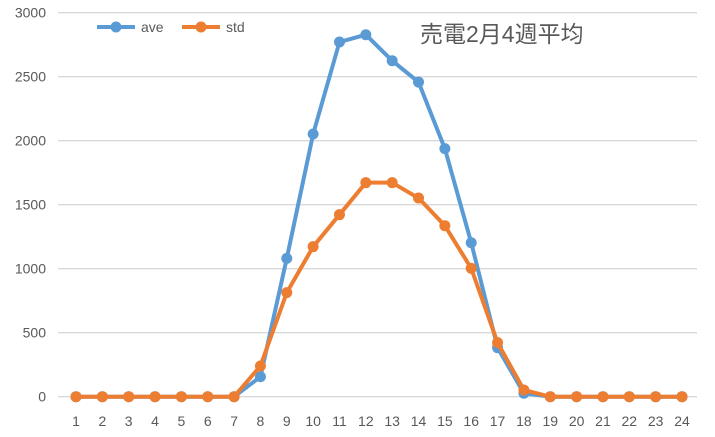 This screenshot has width=715, height=437. Describe the element at coordinates (381, 421) in the screenshot. I see `x-axis-ticks: 1 2 3 4 5 6 7 8 9 10 11 12 13 14 15 16 17 18 19 20 21 22 23 24` at that location.